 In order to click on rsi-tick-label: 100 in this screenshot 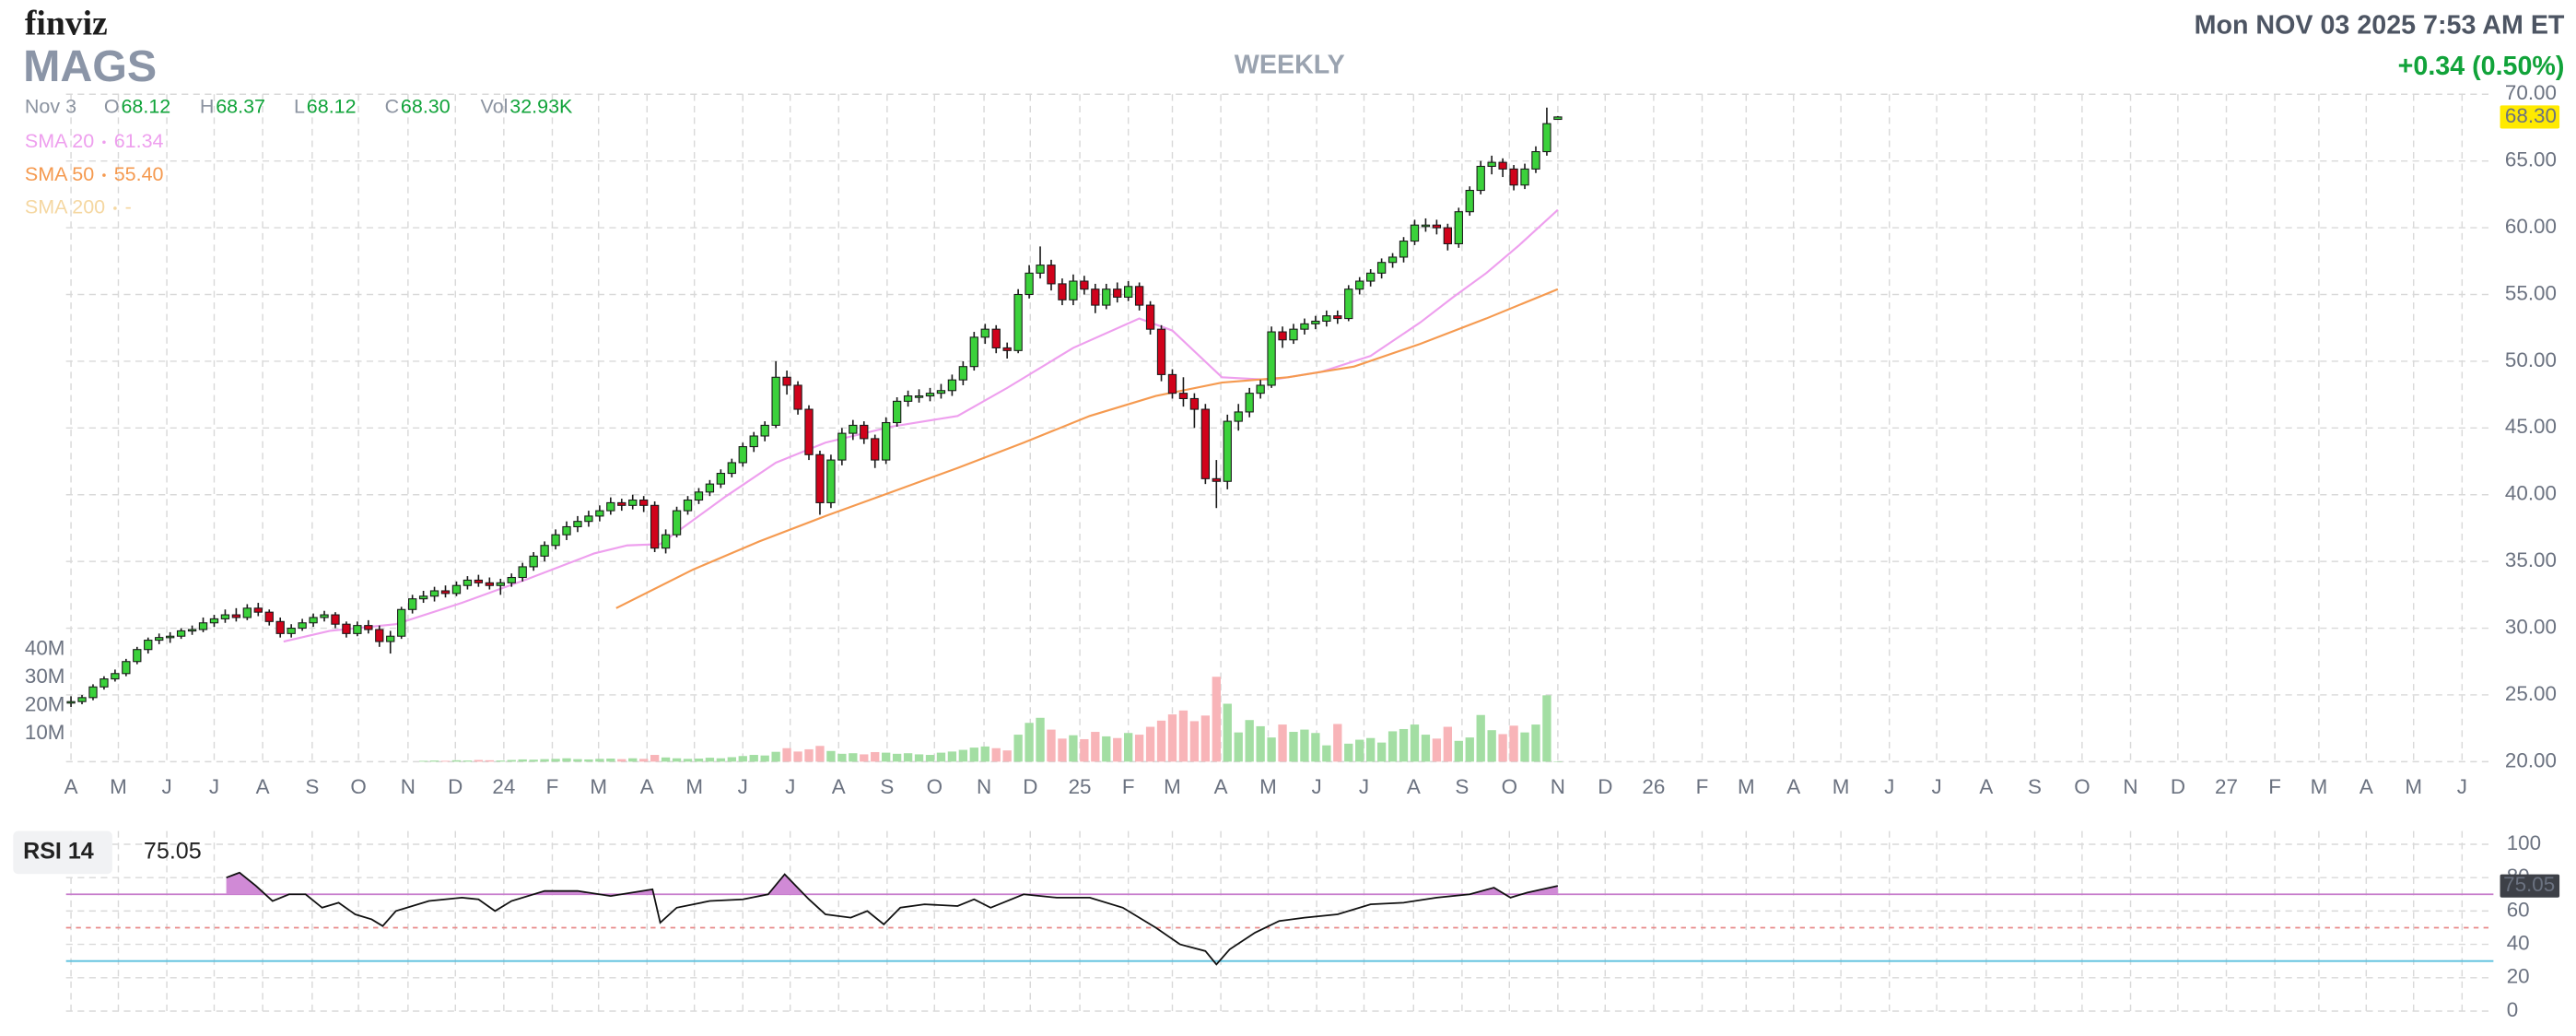, I will do `click(2524, 843)`.